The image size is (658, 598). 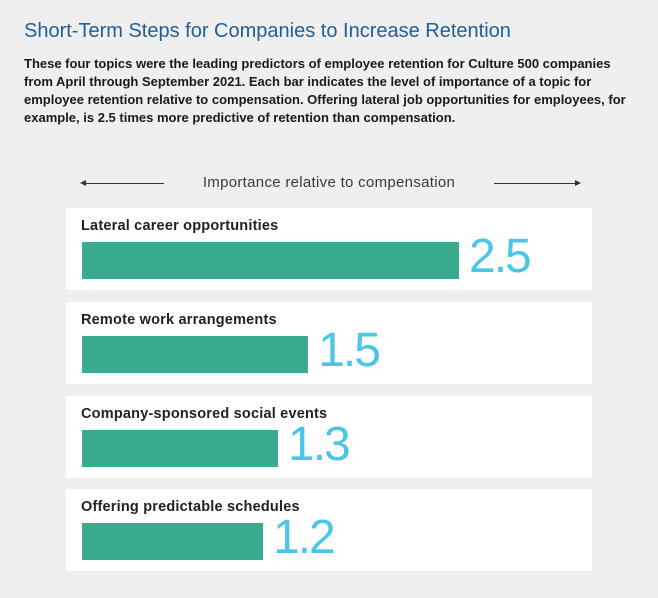 What do you see at coordinates (319, 444) in the screenshot?
I see `bar-value: 1.3` at bounding box center [319, 444].